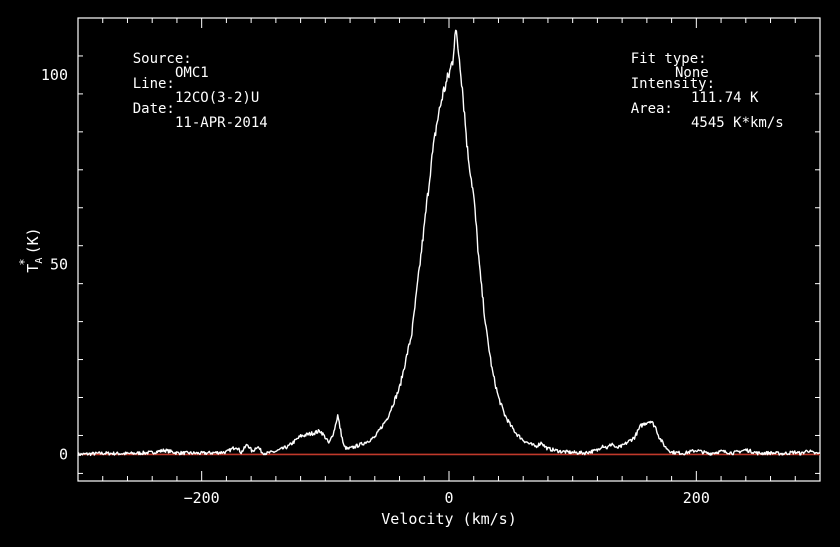 This screenshot has width=840, height=547. Describe the element at coordinates (448, 519) in the screenshot. I see `x-axis-label: Velocity (km/s)` at that location.